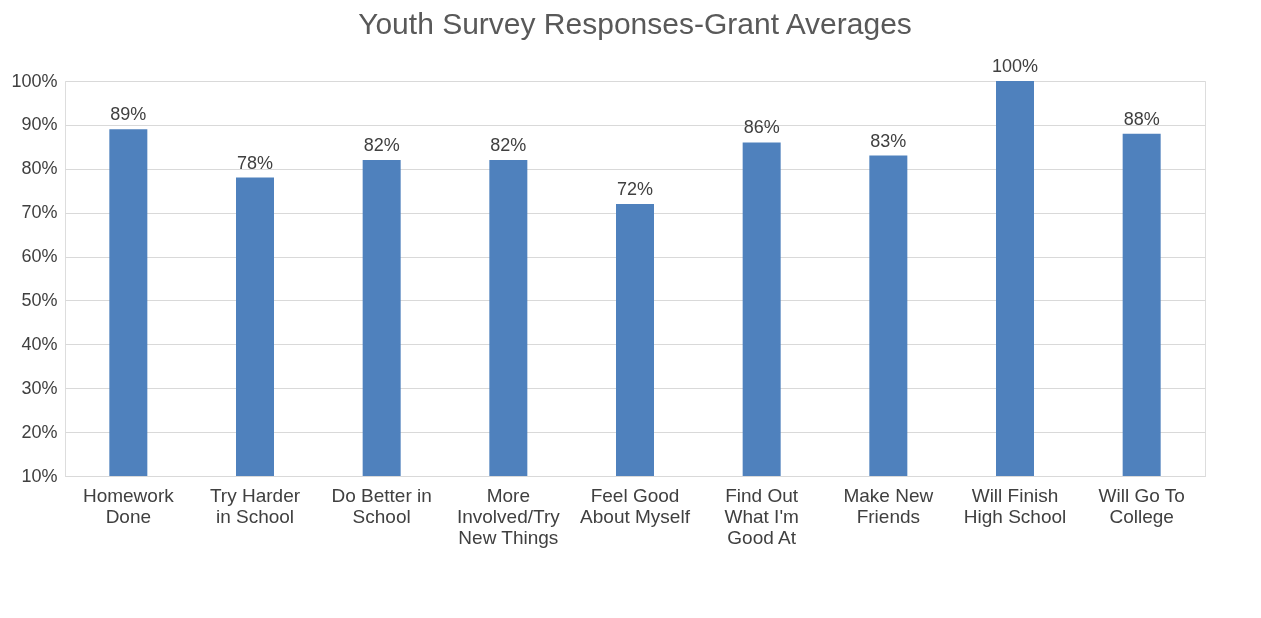 The image size is (1261, 618). What do you see at coordinates (888, 140) in the screenshot?
I see `data-label: 83%` at bounding box center [888, 140].